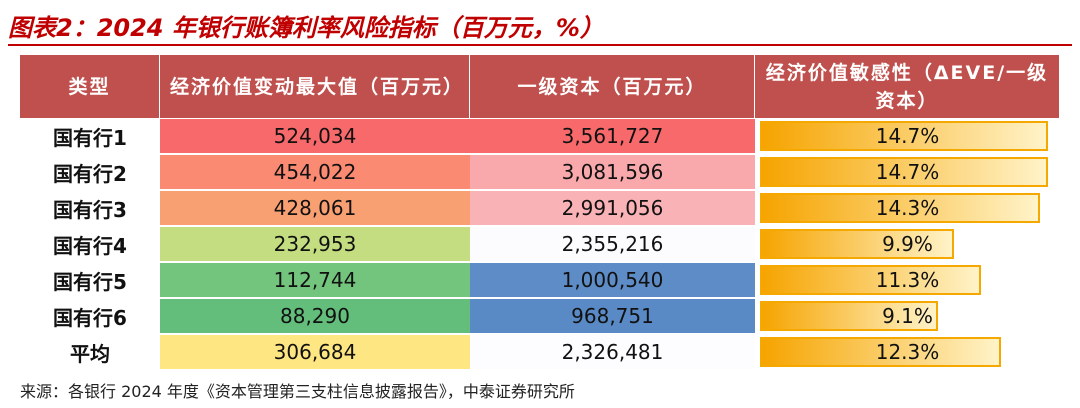 The width and height of the screenshot is (1080, 408). What do you see at coordinates (90, 281) in the screenshot?
I see `row-label: 国有行5` at bounding box center [90, 281].